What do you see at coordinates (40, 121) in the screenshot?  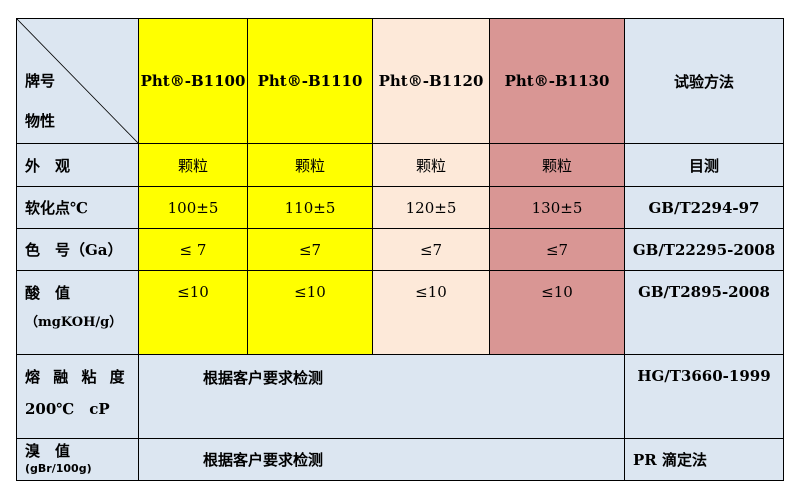 I see `corner-bottom-label: 物性` at bounding box center [40, 121].